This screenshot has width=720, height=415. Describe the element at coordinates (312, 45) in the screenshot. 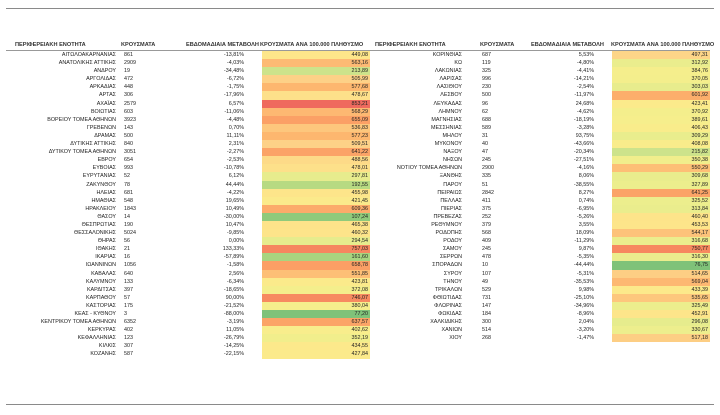

I see `header-rate-left: ΚΡΟΥΣΜΑΤΑ ΑΝΑ 100.000 ΠΛΗΘΥΣΜΟ` at that location.